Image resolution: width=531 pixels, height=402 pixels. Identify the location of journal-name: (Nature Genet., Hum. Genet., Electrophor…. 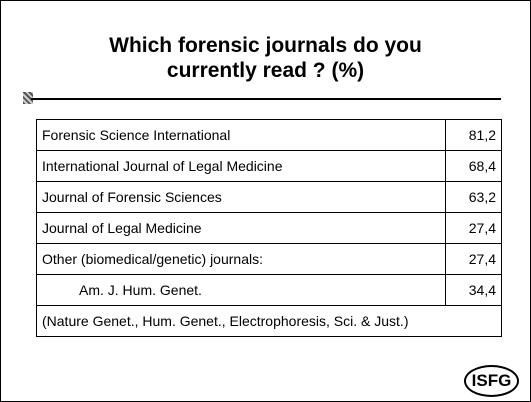
(269, 321).